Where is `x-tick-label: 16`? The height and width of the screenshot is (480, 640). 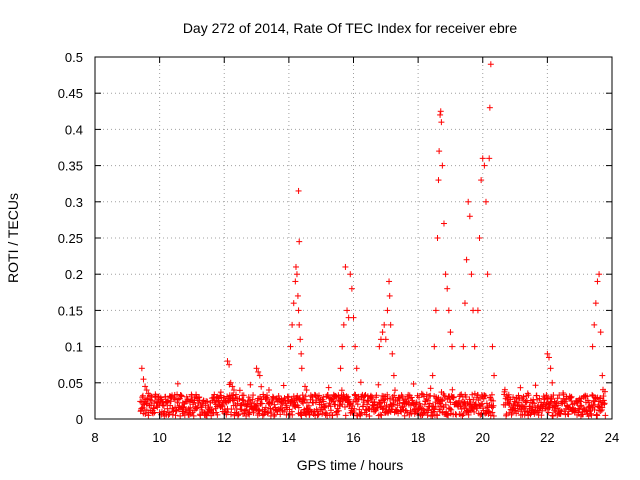
x-tick-label: 16 is located at coordinates (353, 437).